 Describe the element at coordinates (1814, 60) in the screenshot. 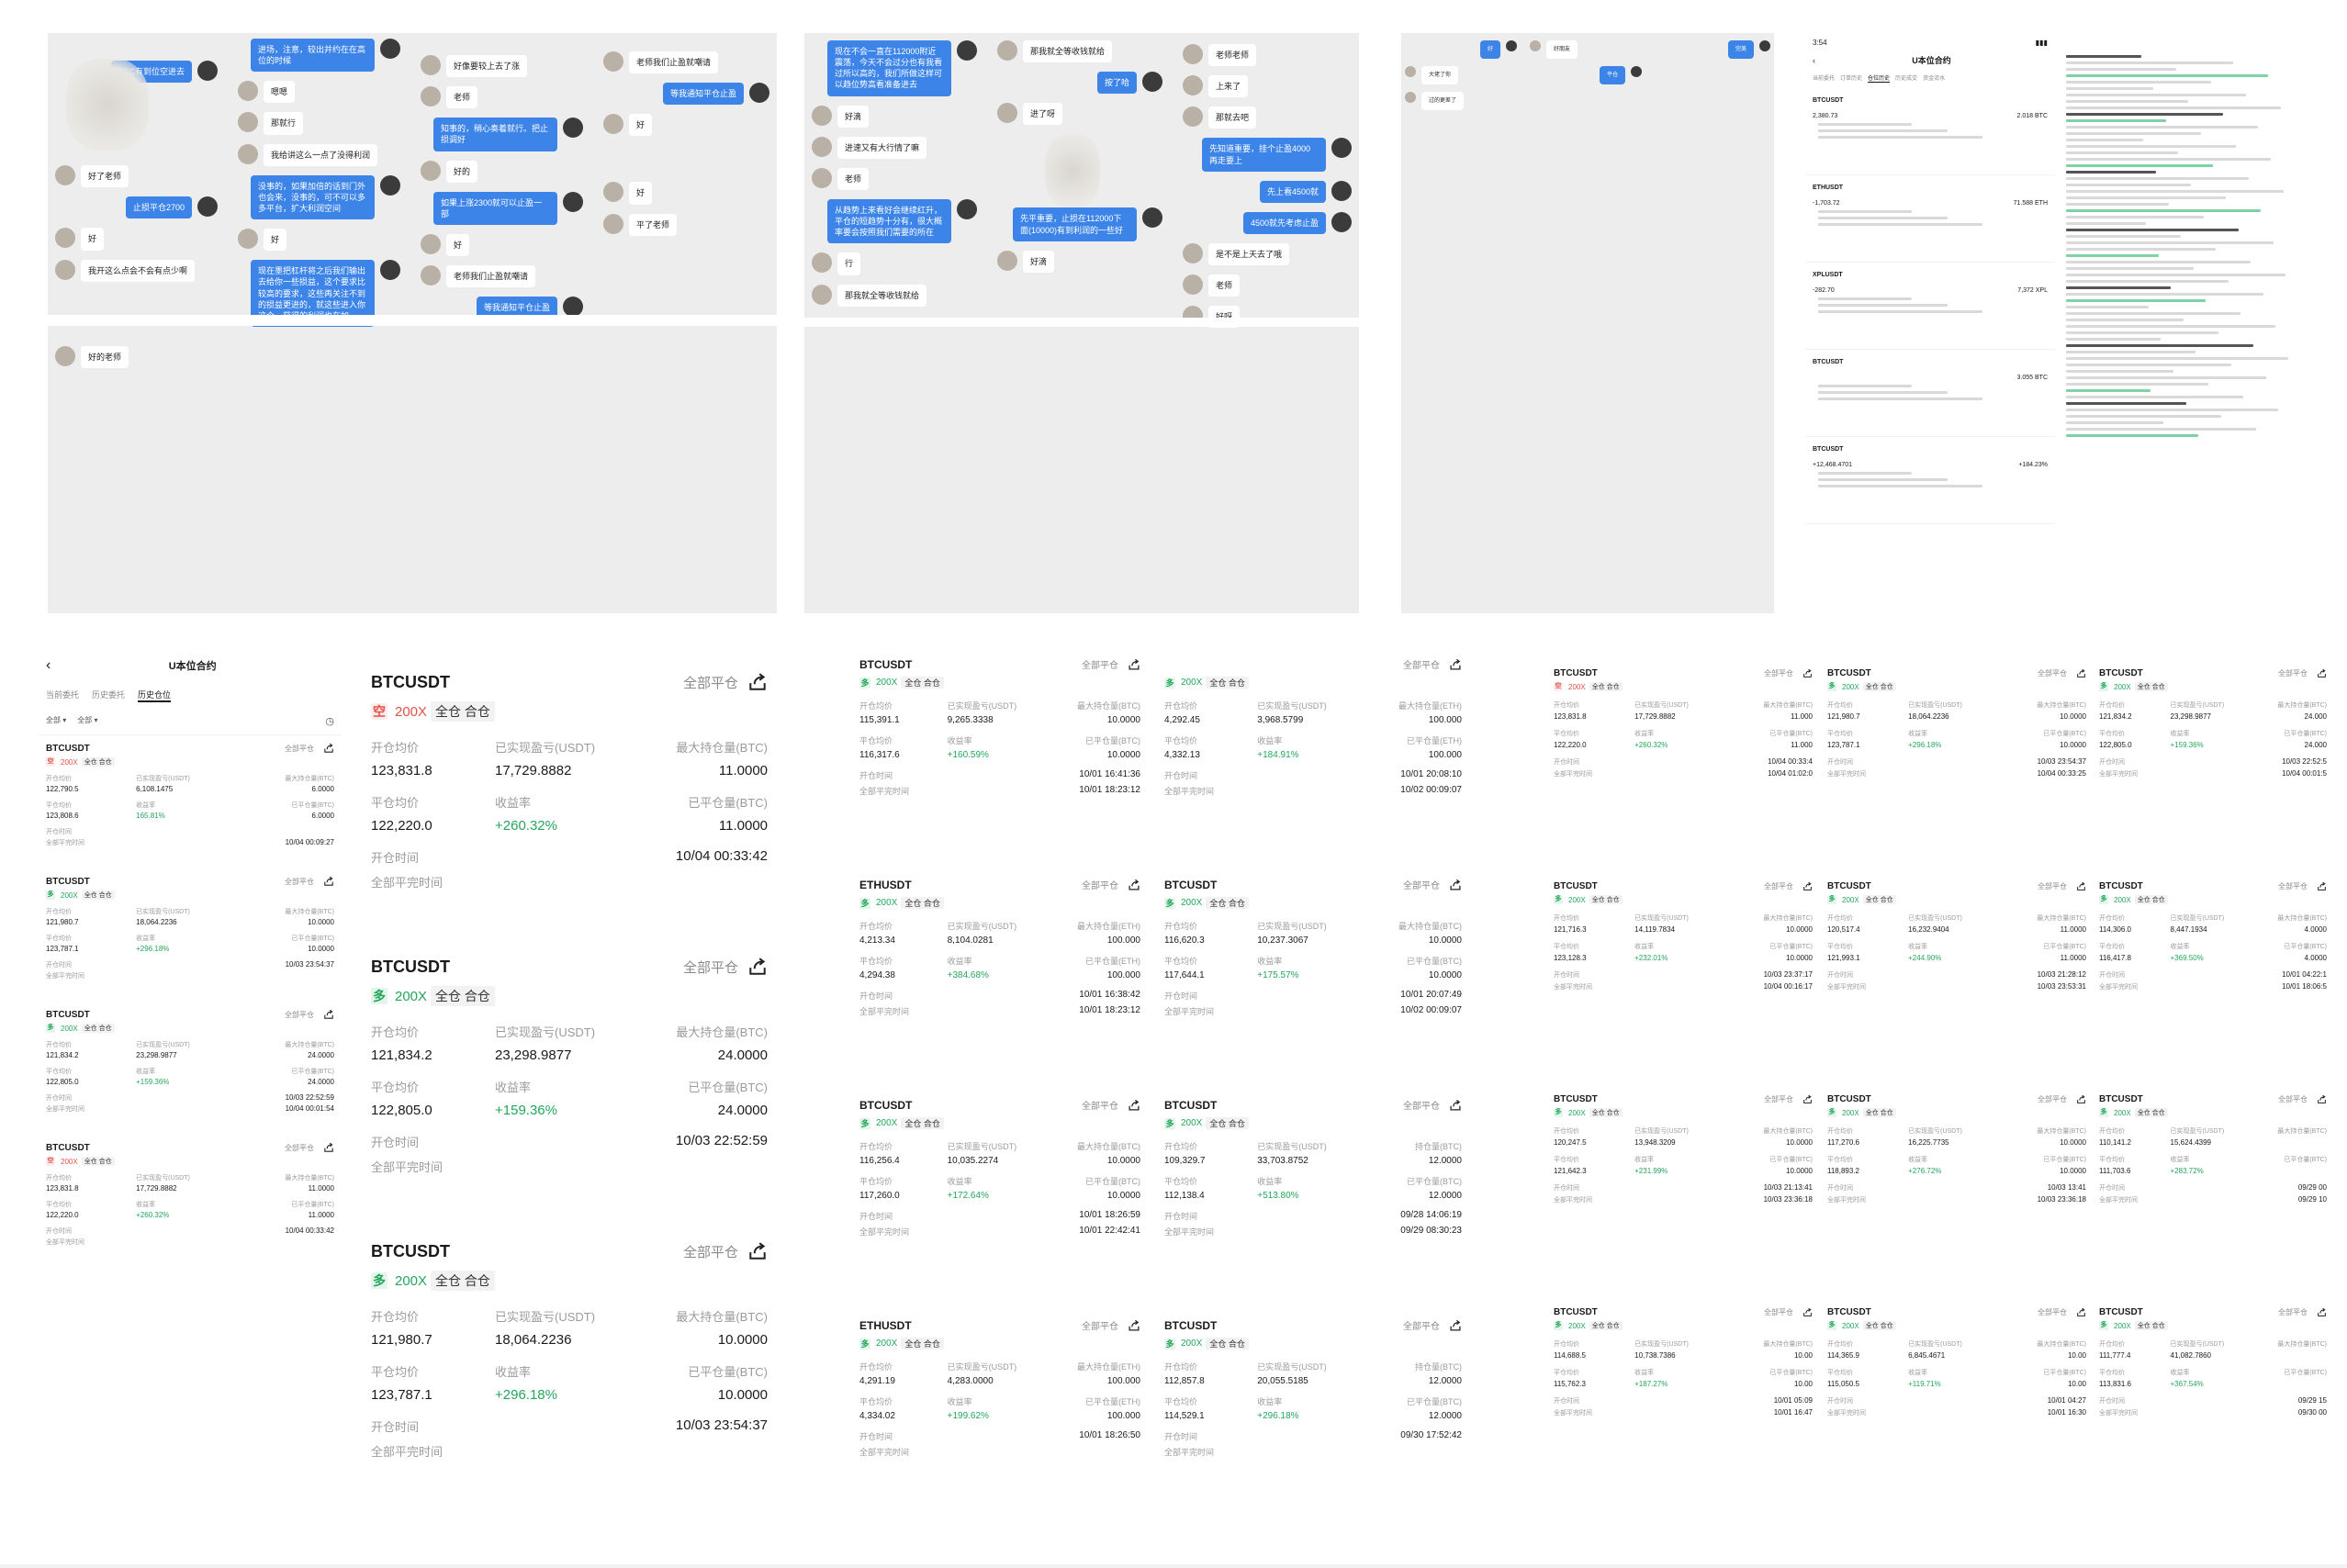

I see `back-icon: ‹` at that location.